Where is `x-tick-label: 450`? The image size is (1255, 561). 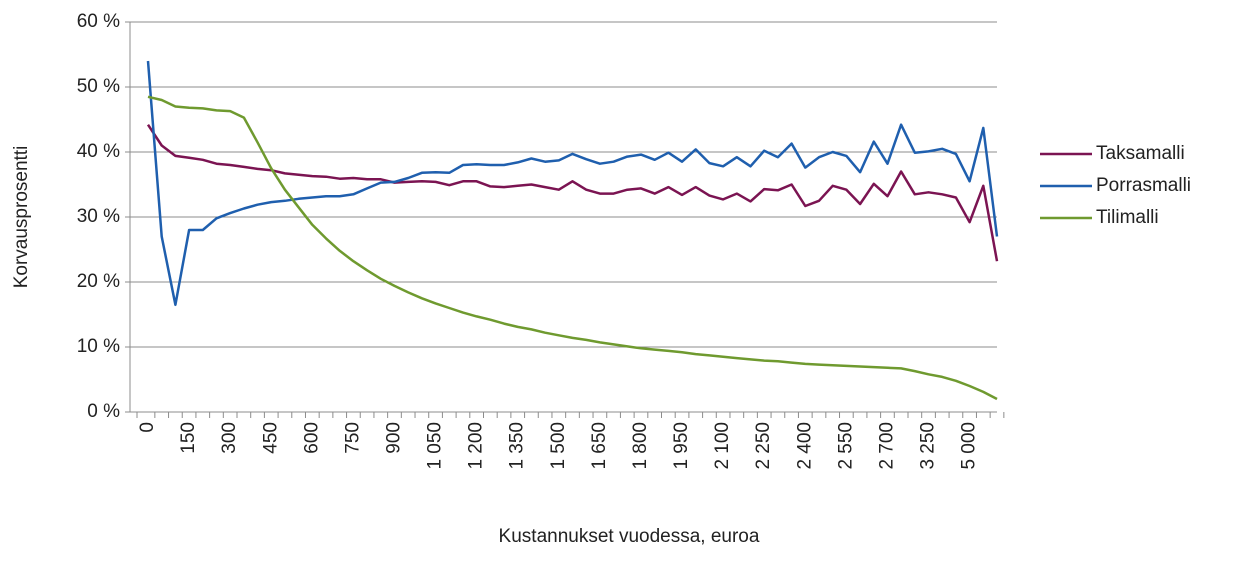 x-tick-label: 450 is located at coordinates (270, 438).